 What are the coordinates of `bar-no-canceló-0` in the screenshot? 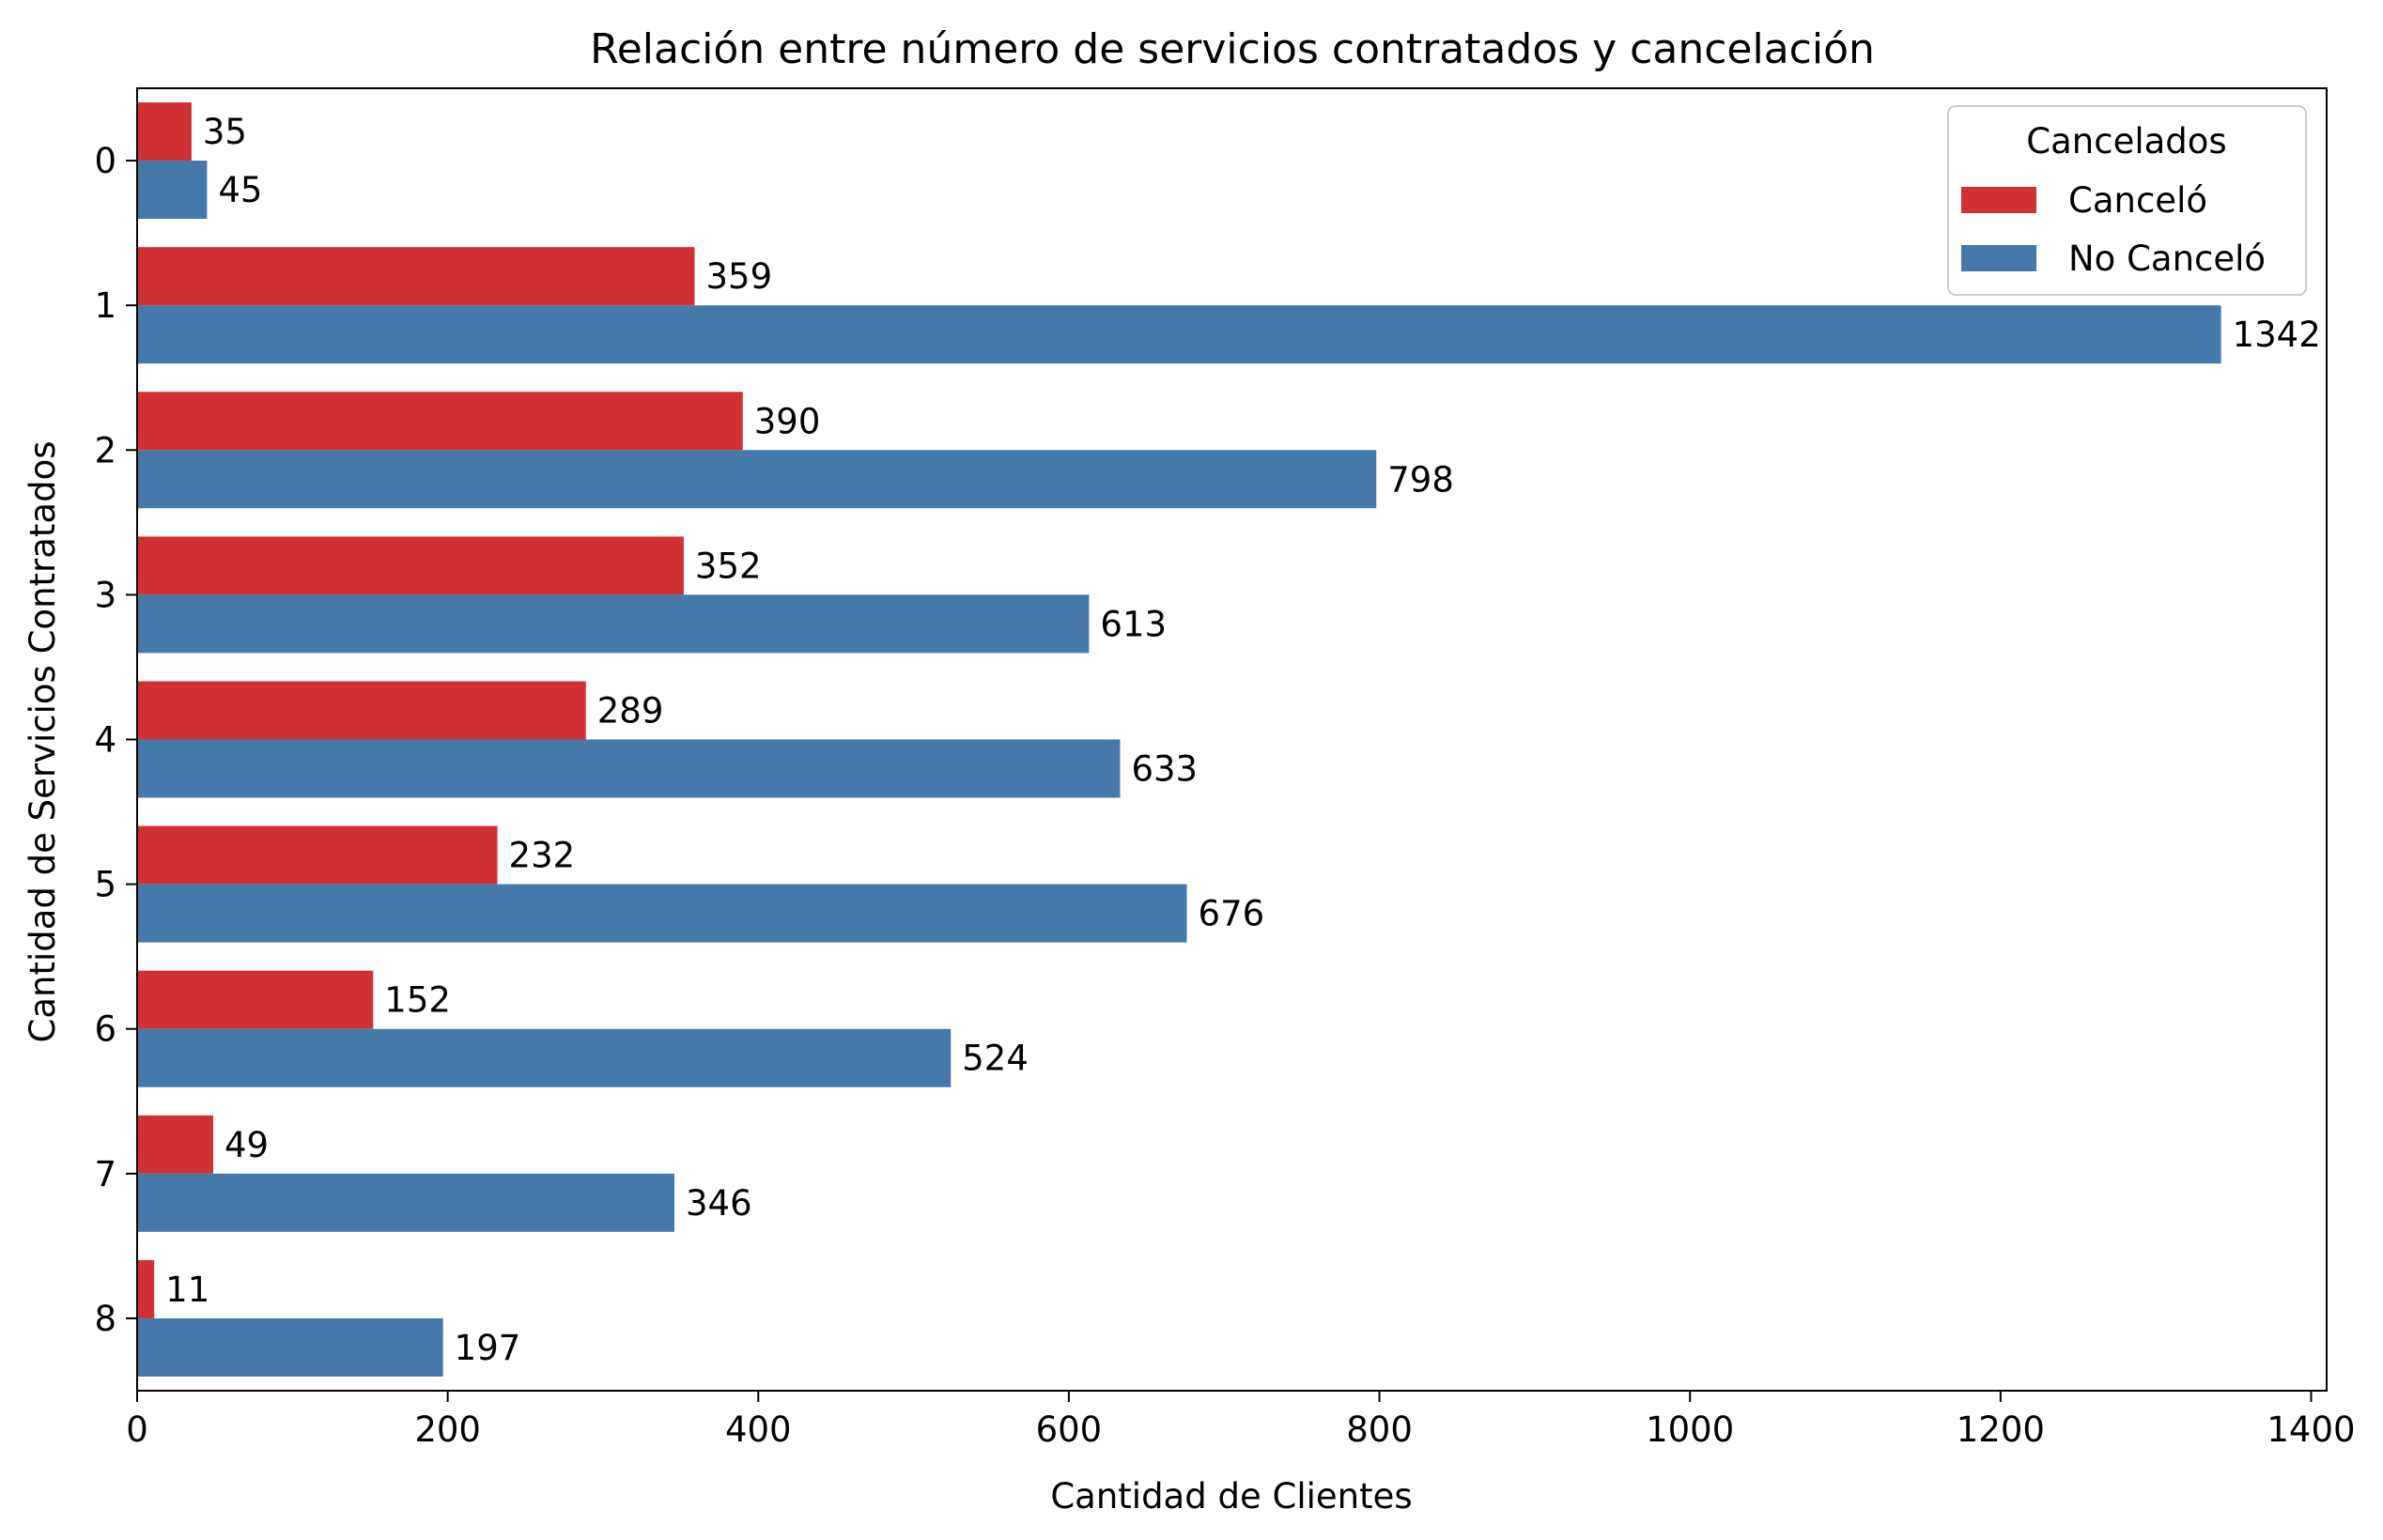 It's located at (172, 190).